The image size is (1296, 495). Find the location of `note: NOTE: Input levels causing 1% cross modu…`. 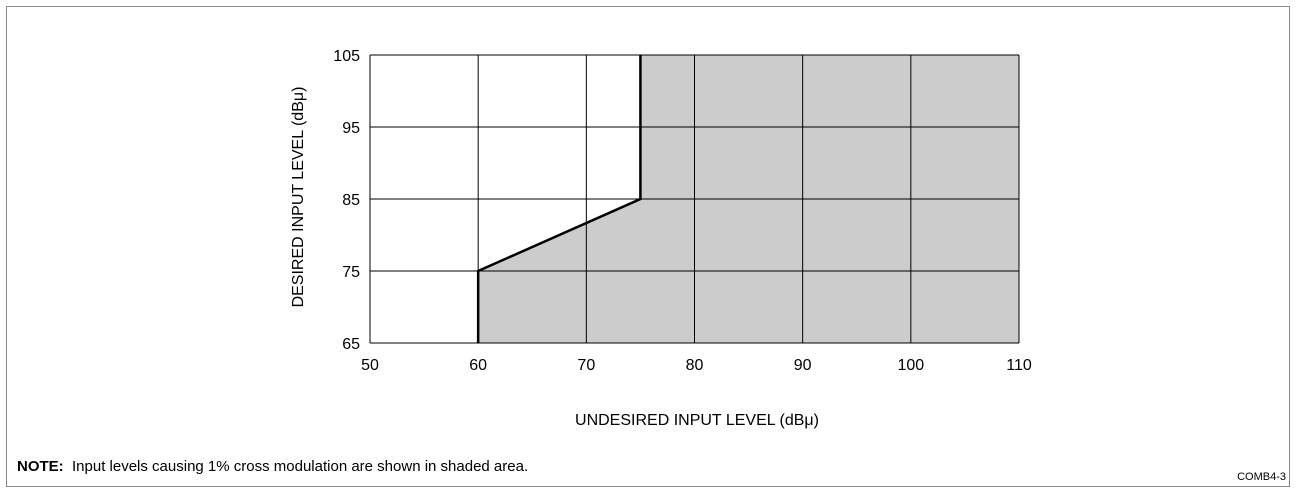

note: NOTE: Input levels causing 1% cross modu… is located at coordinates (272, 466).